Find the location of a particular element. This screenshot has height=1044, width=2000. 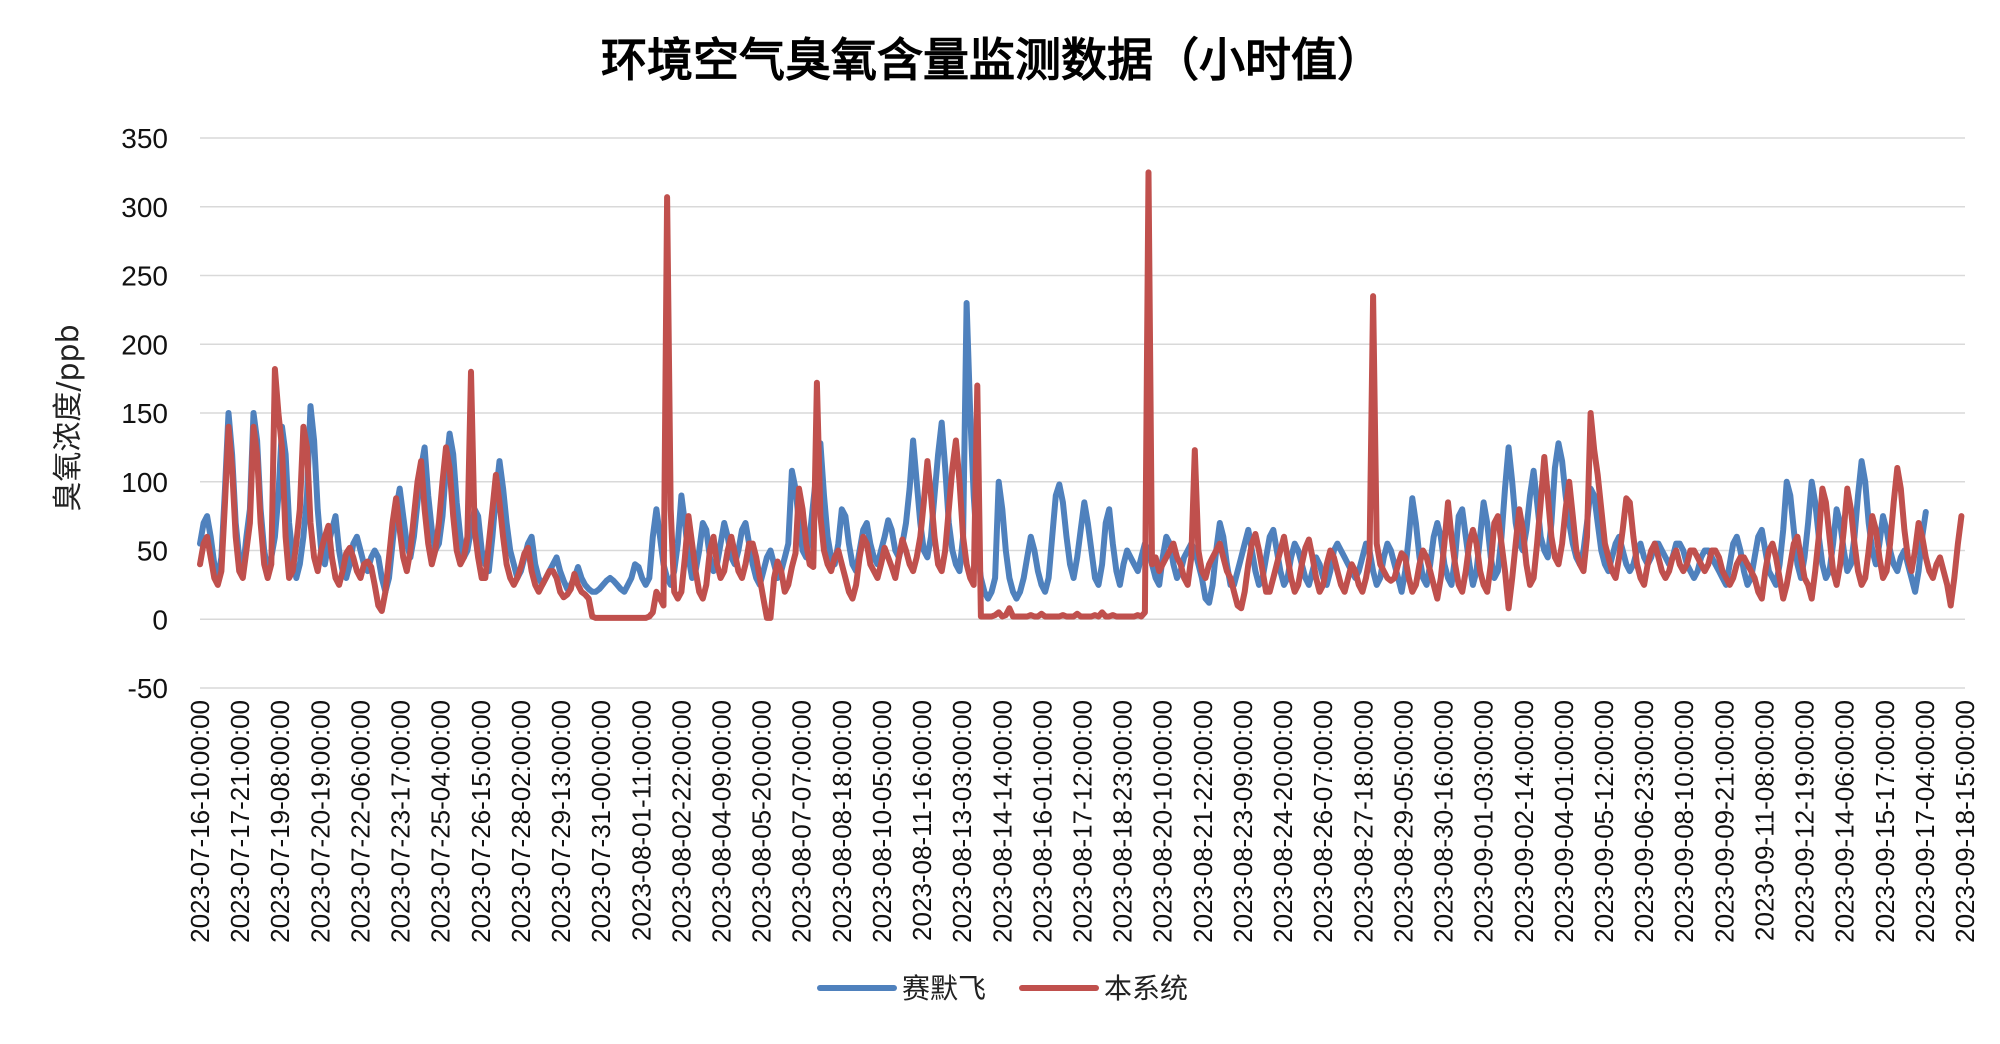

legend-label: 本系统 is located at coordinates (1146, 988).